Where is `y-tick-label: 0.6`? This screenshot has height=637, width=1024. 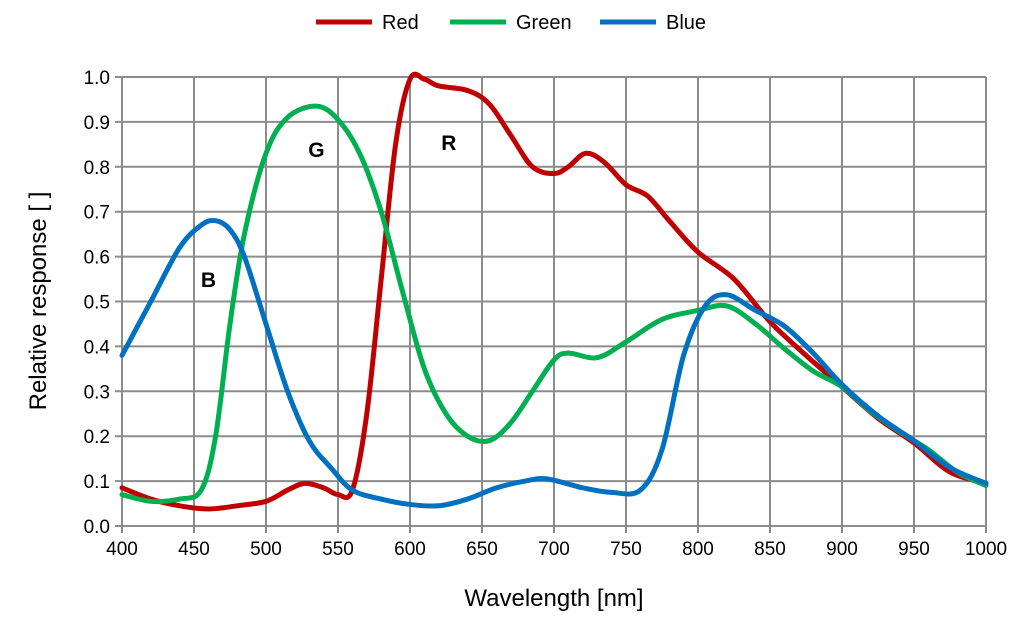 y-tick-label: 0.6 is located at coordinates (97, 258).